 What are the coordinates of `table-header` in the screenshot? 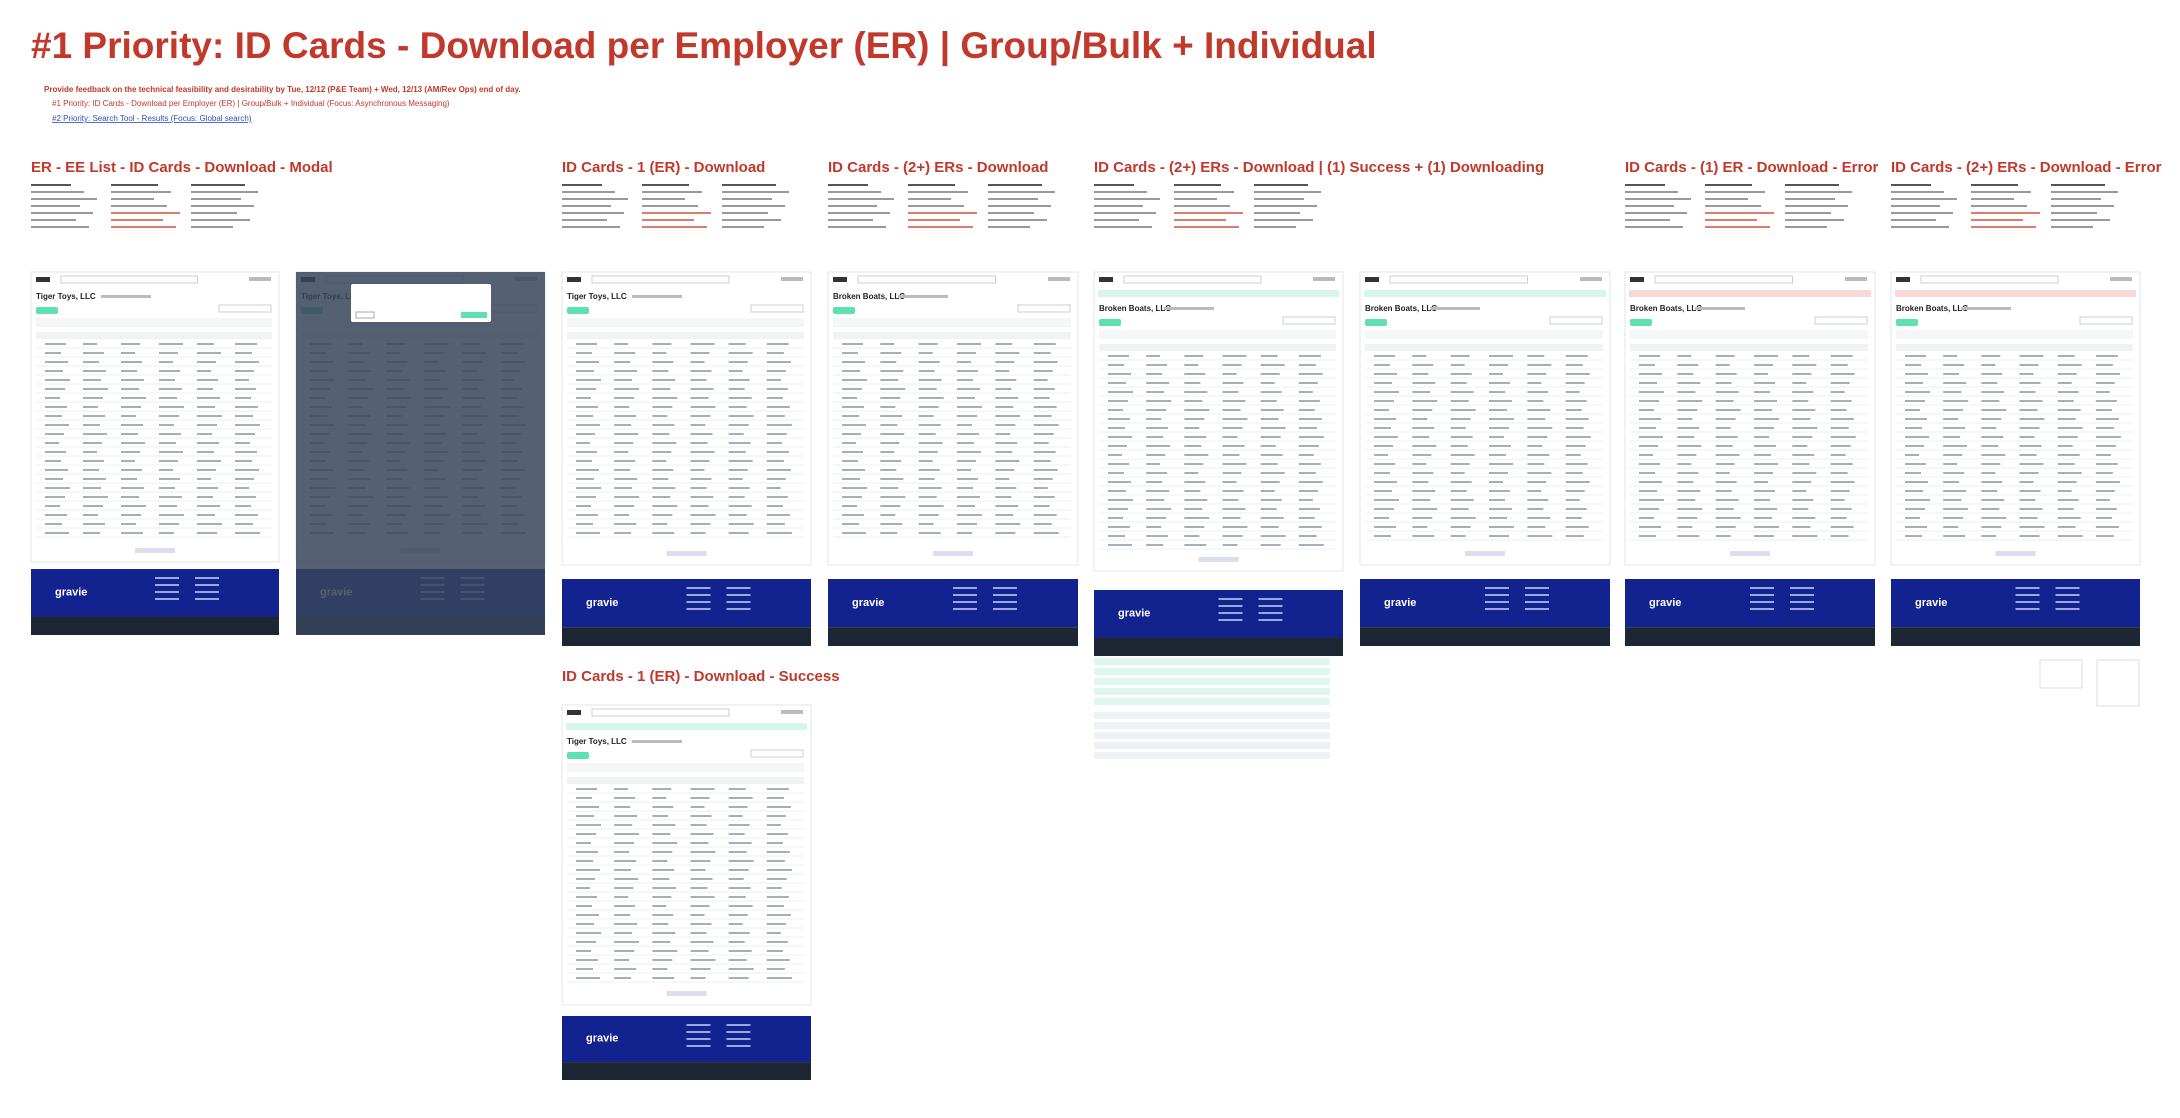 It's located at (685, 335).